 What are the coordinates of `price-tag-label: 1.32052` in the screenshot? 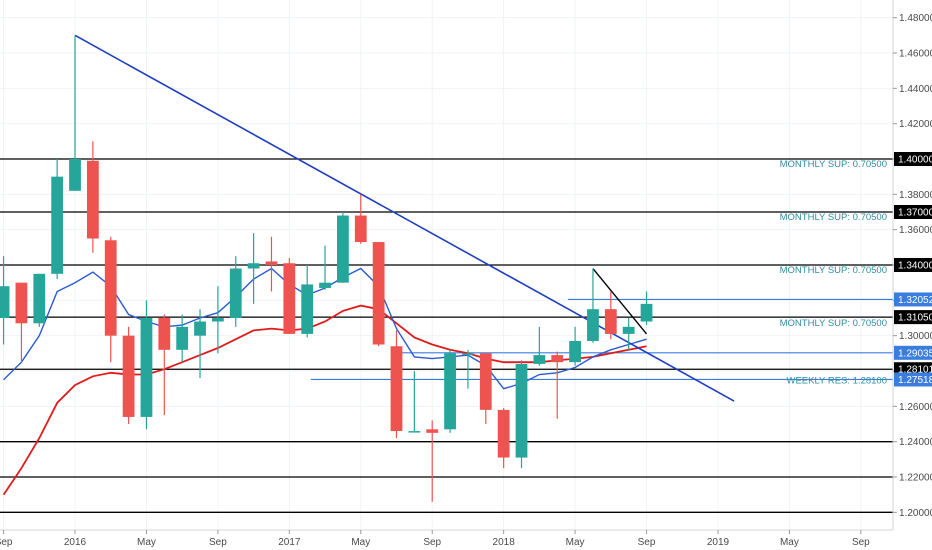 It's located at (915, 300).